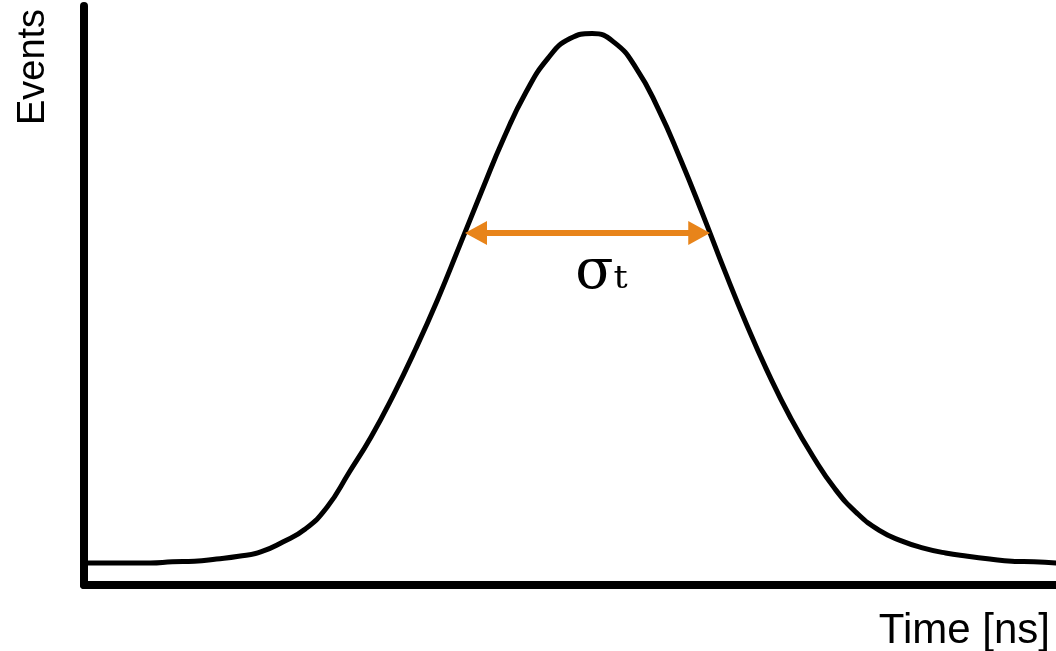 This screenshot has height=651, width=1056. What do you see at coordinates (964, 627) in the screenshot?
I see `x-axis-title: Time [ns]` at bounding box center [964, 627].